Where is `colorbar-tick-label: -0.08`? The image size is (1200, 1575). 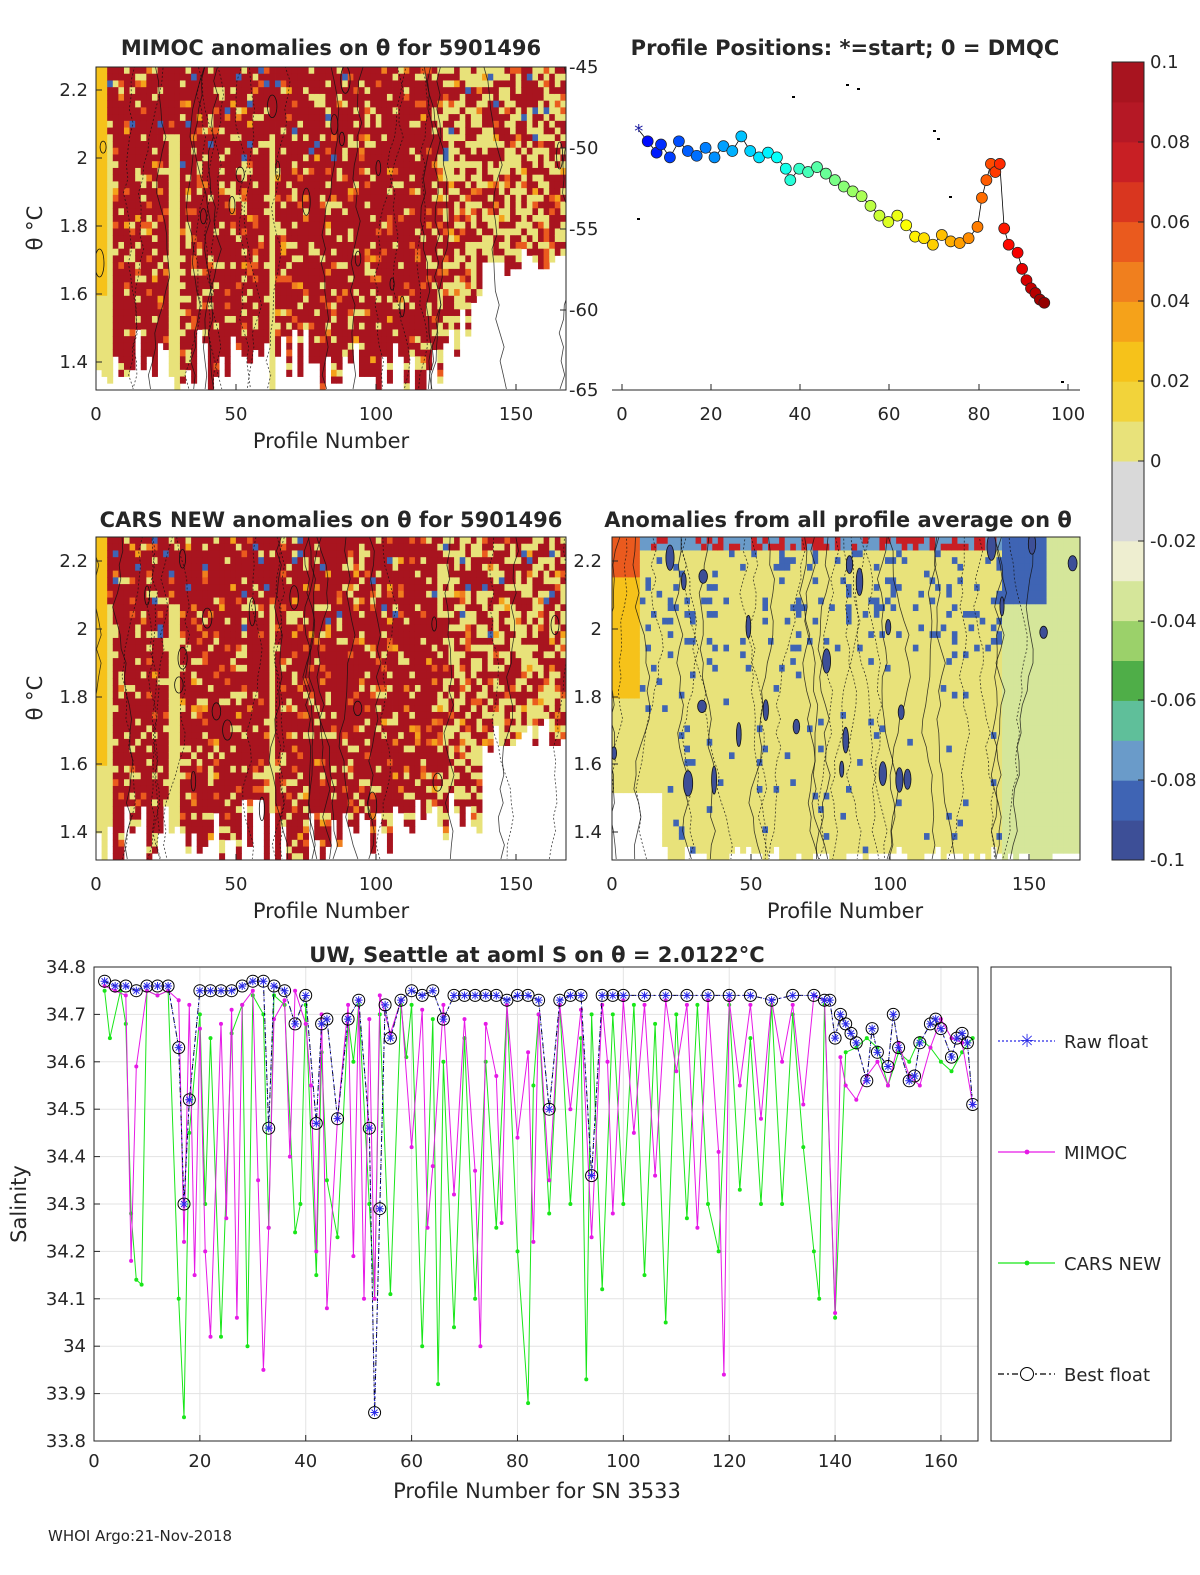
colorbar-tick-label: -0.08 is located at coordinates (1173, 780).